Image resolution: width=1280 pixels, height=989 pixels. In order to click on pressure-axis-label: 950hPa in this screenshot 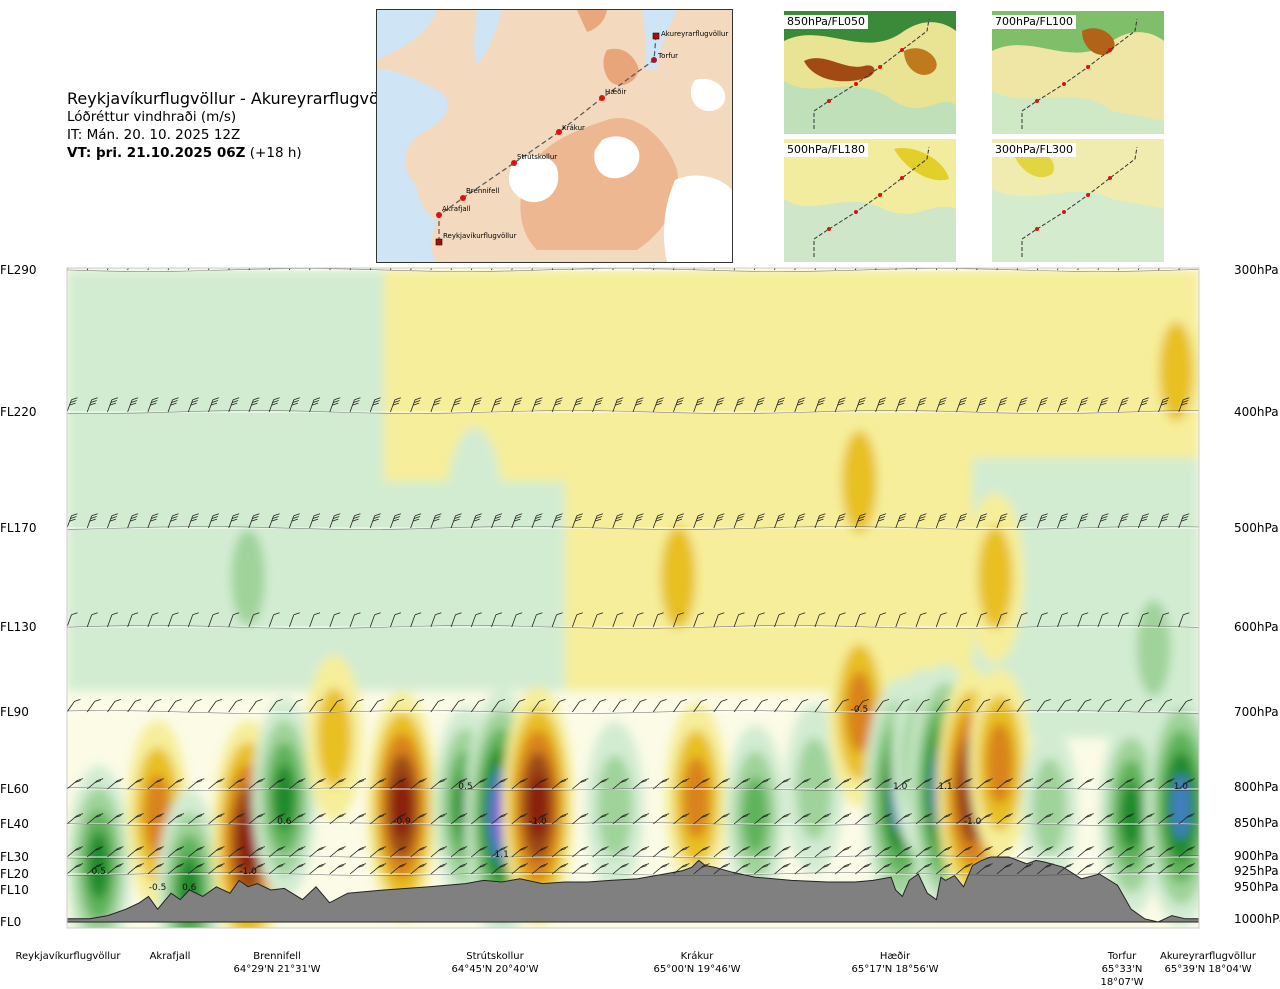, I will do `click(1256, 887)`.